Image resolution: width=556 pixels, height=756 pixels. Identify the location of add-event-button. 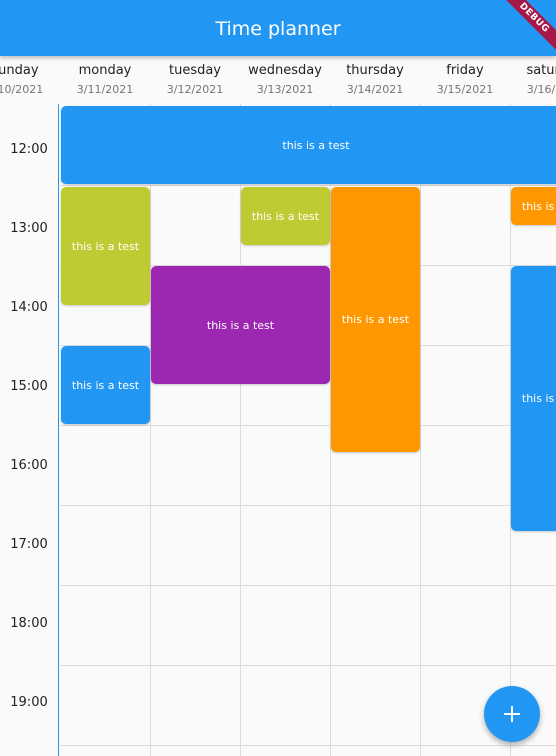
(512, 714).